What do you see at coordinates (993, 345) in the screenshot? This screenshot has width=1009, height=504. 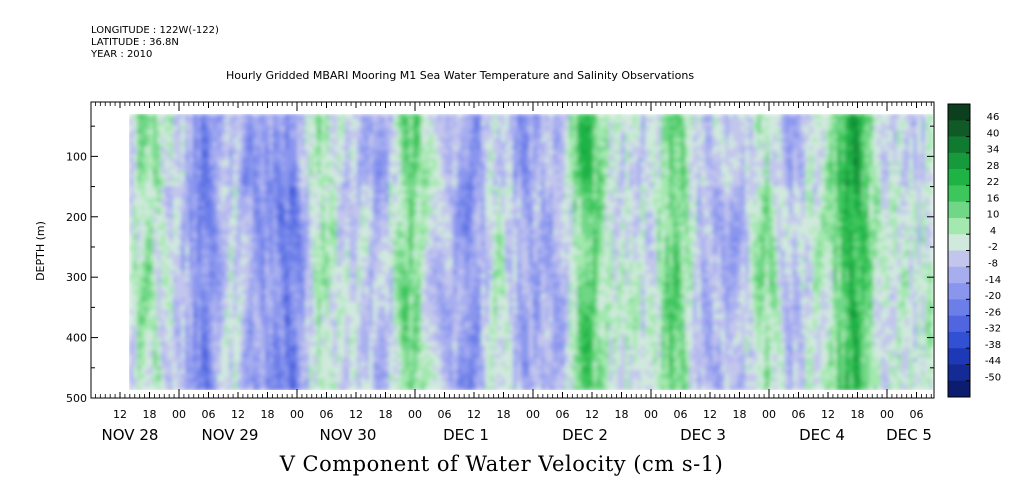 I see `colorbar-label: -38` at bounding box center [993, 345].